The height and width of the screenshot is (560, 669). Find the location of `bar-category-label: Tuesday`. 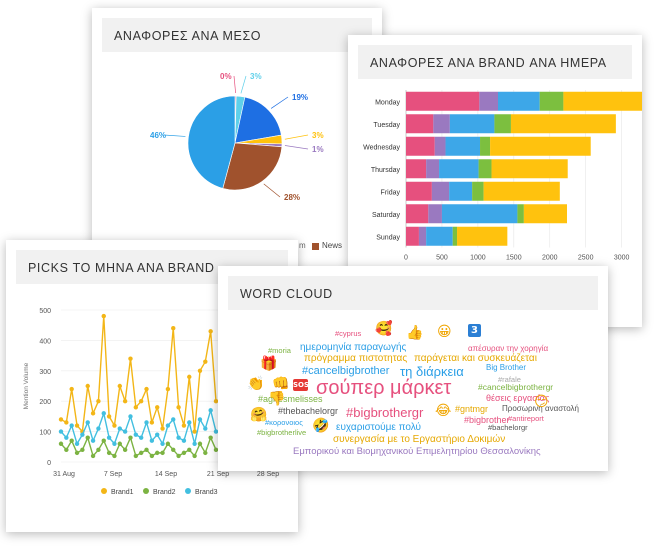

bar-category-label: Tuesday is located at coordinates (386, 125).